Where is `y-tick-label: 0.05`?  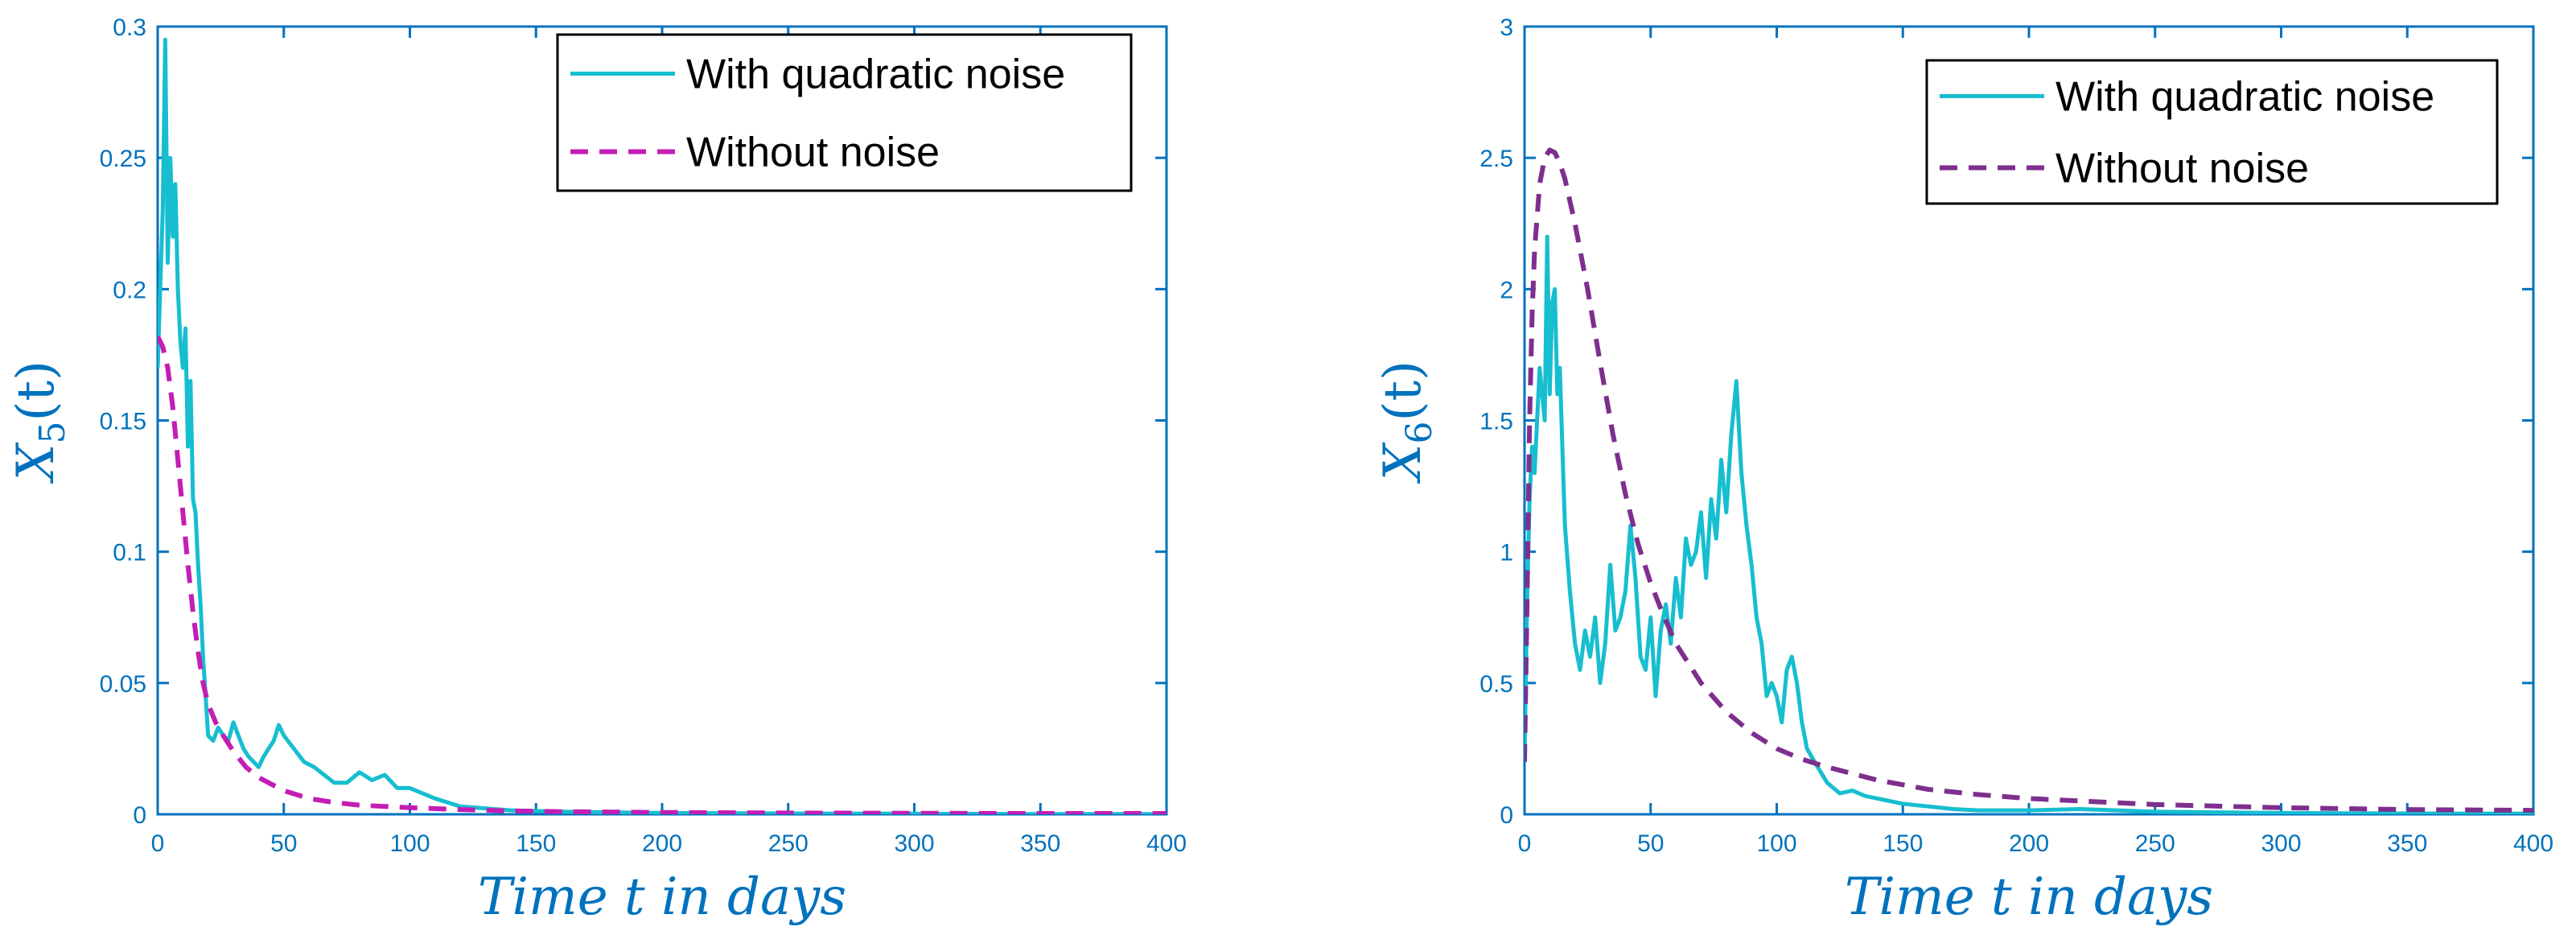
y-tick-label: 0.05 is located at coordinates (123, 684).